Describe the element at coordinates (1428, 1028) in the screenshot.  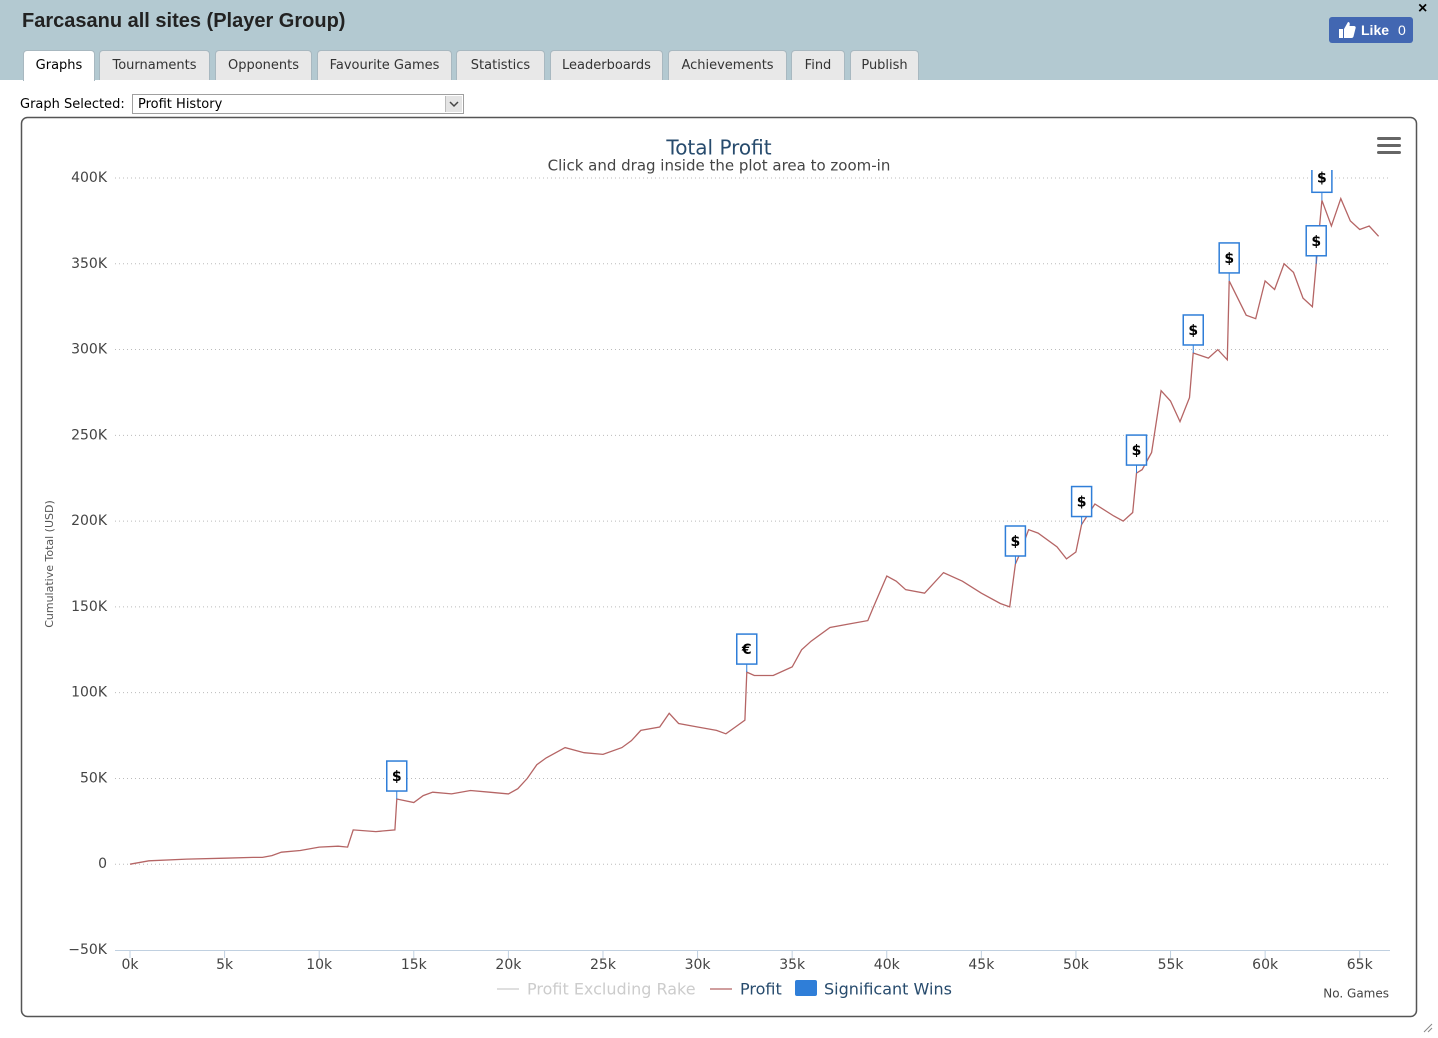
I see `resize-grip` at that location.